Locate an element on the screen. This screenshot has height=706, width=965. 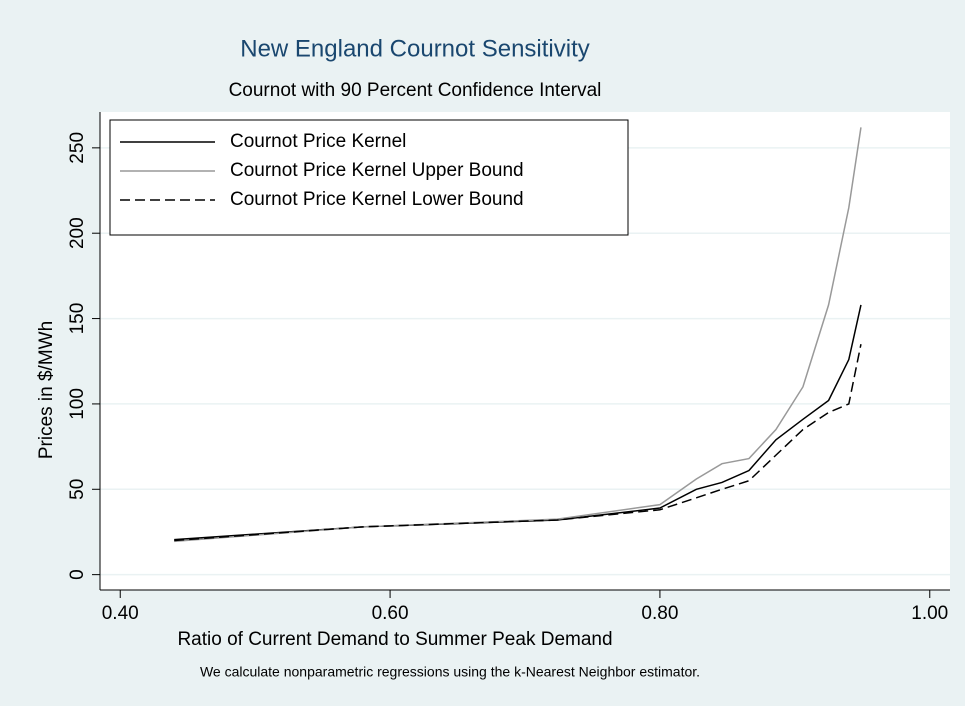
y-tick-label: 250 is located at coordinates (77, 148).